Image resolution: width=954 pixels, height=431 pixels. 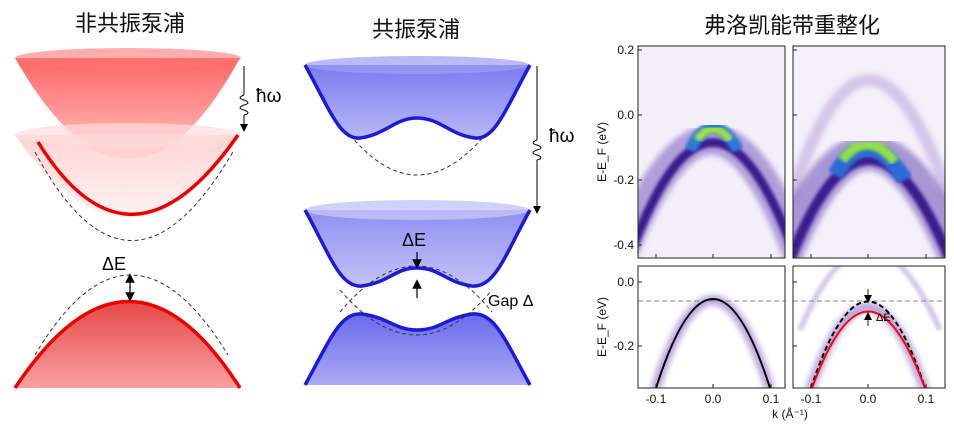 What do you see at coordinates (602, 327) in the screenshot?
I see `y-axis-label-bottom: E-E_F (eV)` at bounding box center [602, 327].